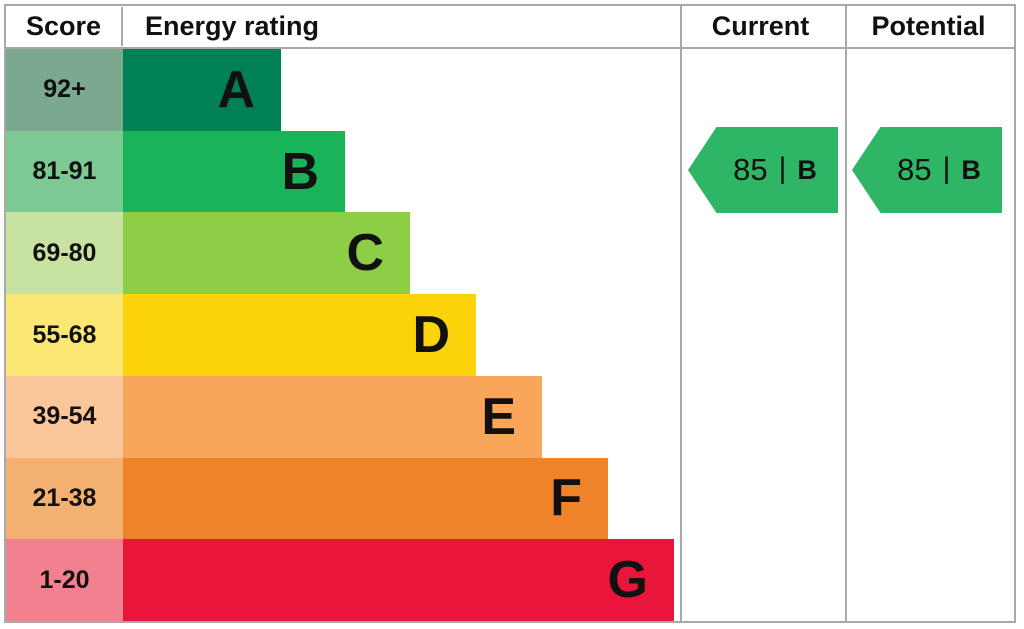 The image size is (1024, 629). What do you see at coordinates (332, 416) in the screenshot?
I see `rating-bar-e: E` at bounding box center [332, 416].